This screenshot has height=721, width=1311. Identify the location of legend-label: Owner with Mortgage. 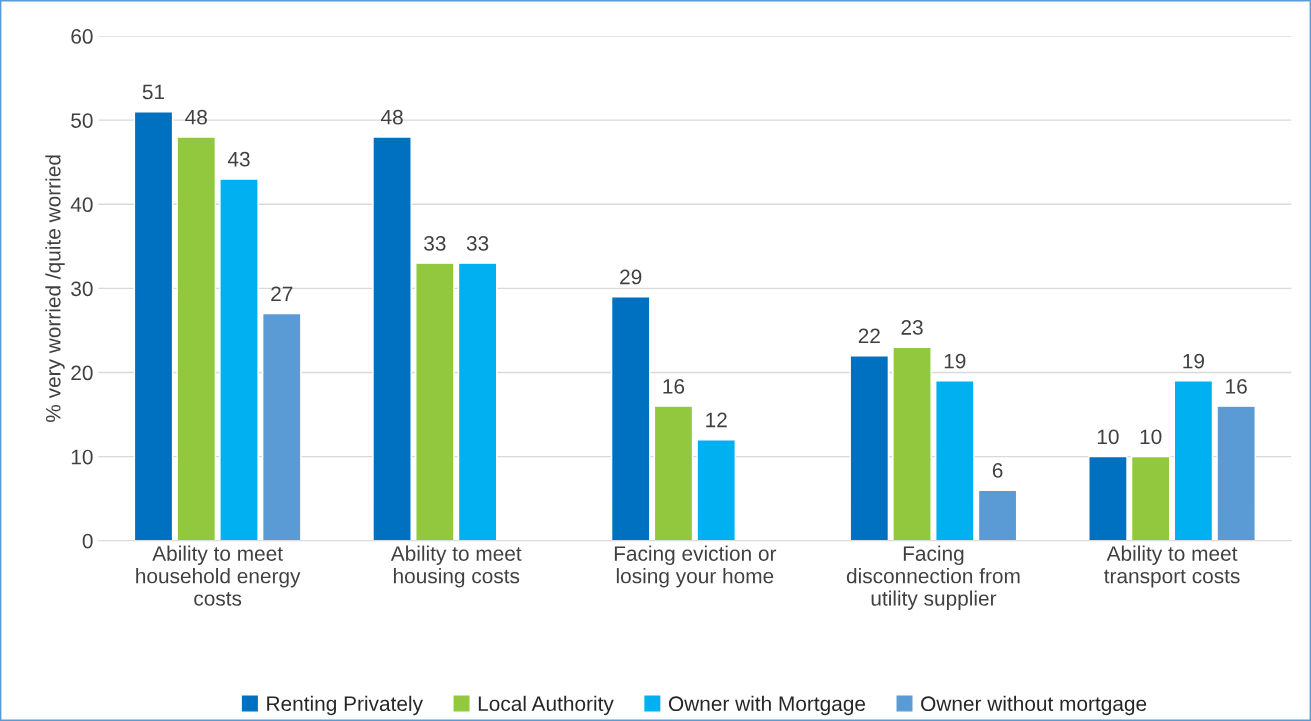
(767, 705).